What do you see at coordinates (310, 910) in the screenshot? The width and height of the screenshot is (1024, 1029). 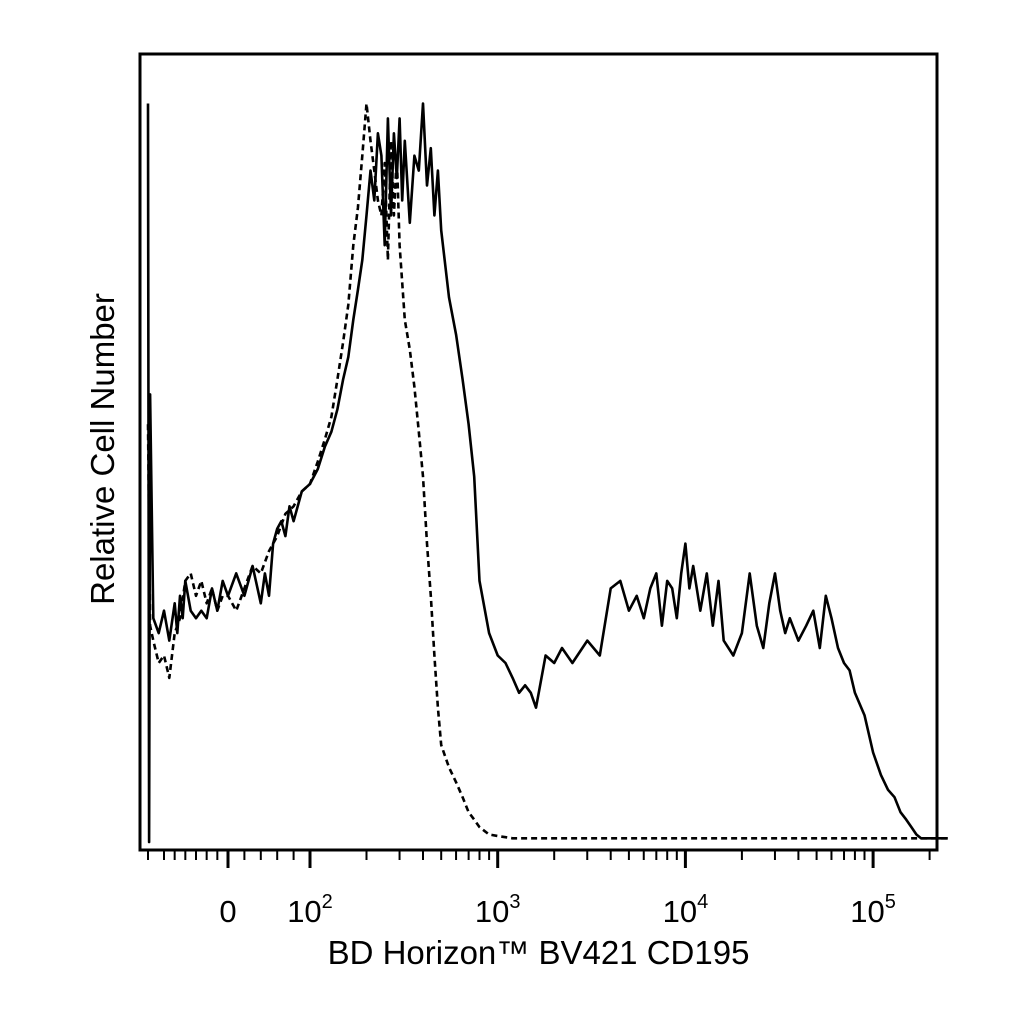 I see `x-tick-label: 10²` at bounding box center [310, 910].